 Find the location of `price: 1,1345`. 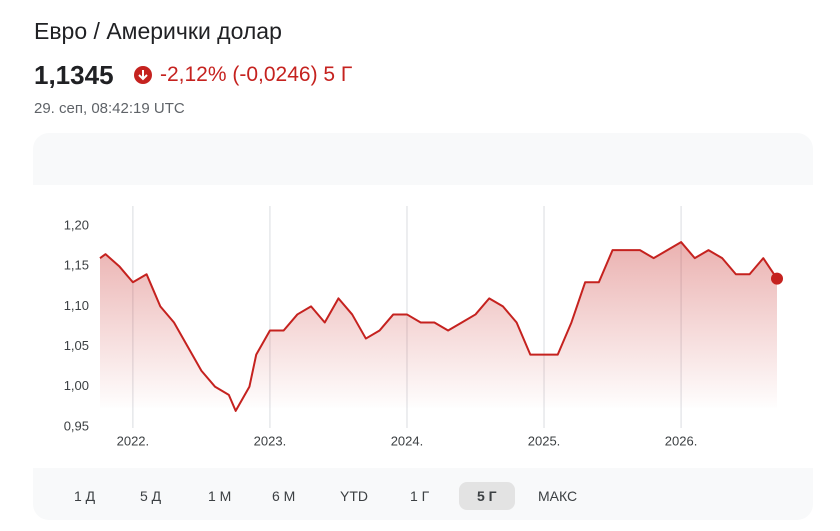

price: 1,1345 is located at coordinates (74, 75).